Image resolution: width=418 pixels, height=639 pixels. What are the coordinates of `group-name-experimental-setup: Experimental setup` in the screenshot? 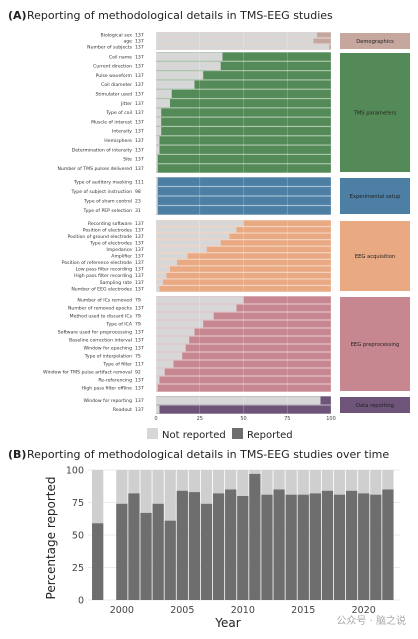 It's located at (375, 197).